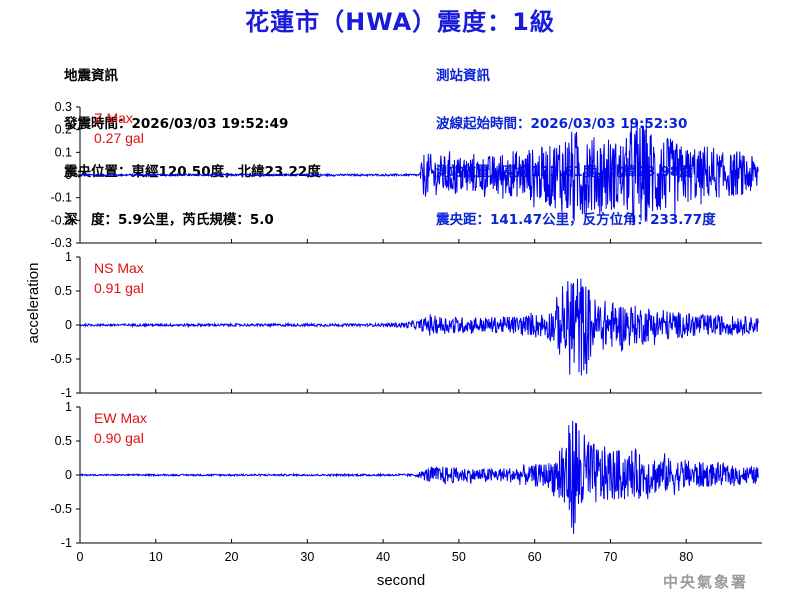 The height and width of the screenshot is (600, 800). I want to click on page-title: 花蓮市（HWA）震度：1級, so click(400, 22).